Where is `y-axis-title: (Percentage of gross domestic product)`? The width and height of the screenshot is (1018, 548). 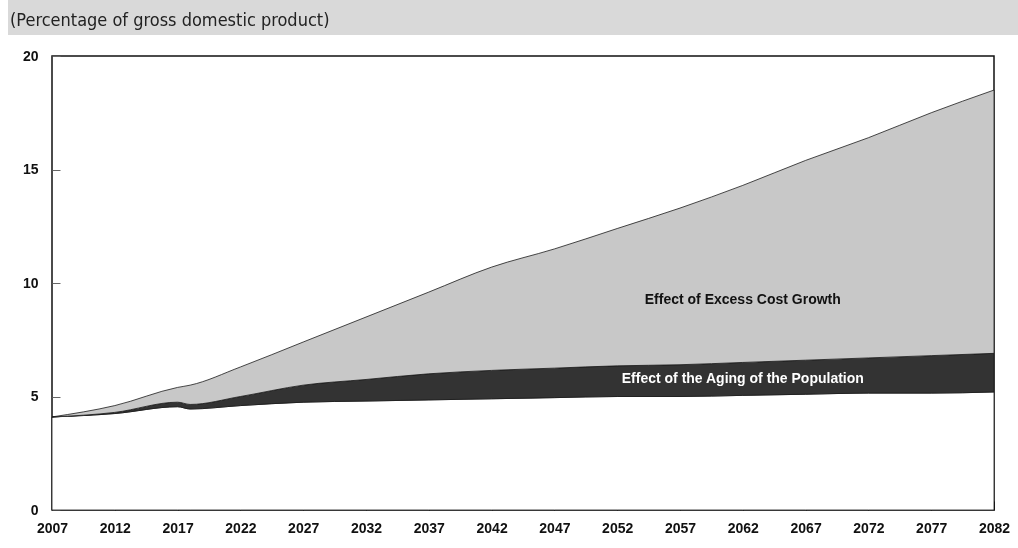 y-axis-title: (Percentage of gross domestic product) is located at coordinates (513, 17).